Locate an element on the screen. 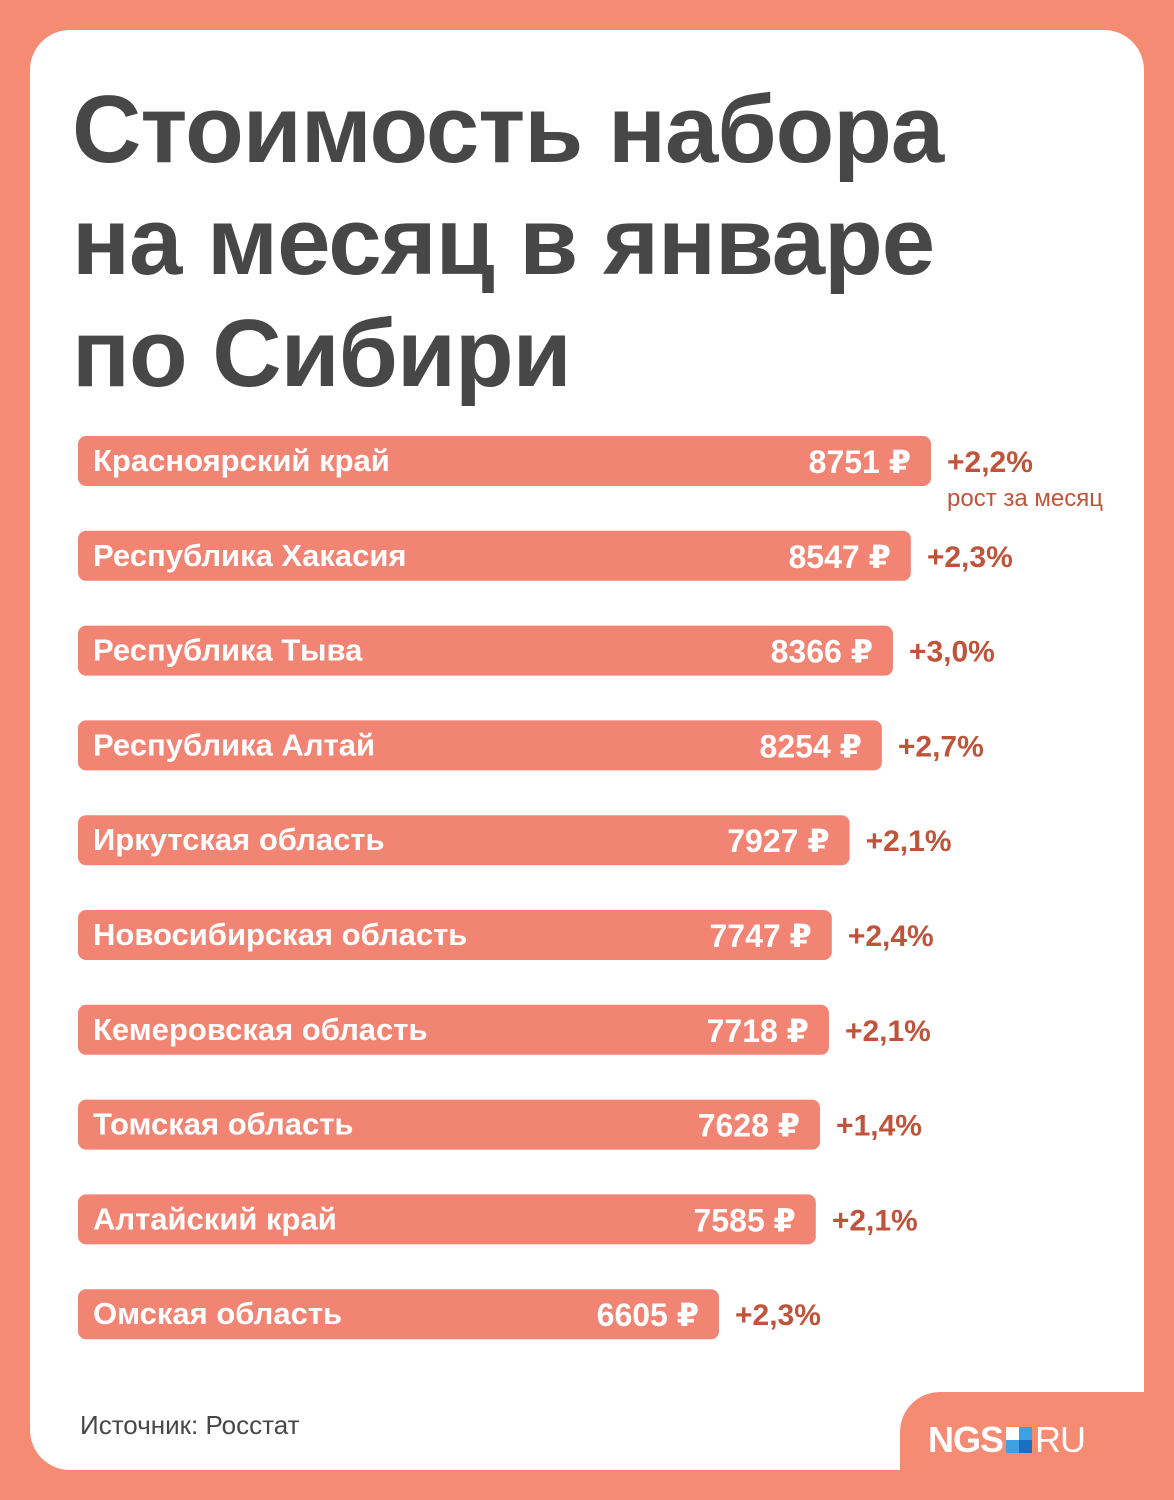 The image size is (1174, 1500). region-label: Новосибирская область is located at coordinates (280, 934).